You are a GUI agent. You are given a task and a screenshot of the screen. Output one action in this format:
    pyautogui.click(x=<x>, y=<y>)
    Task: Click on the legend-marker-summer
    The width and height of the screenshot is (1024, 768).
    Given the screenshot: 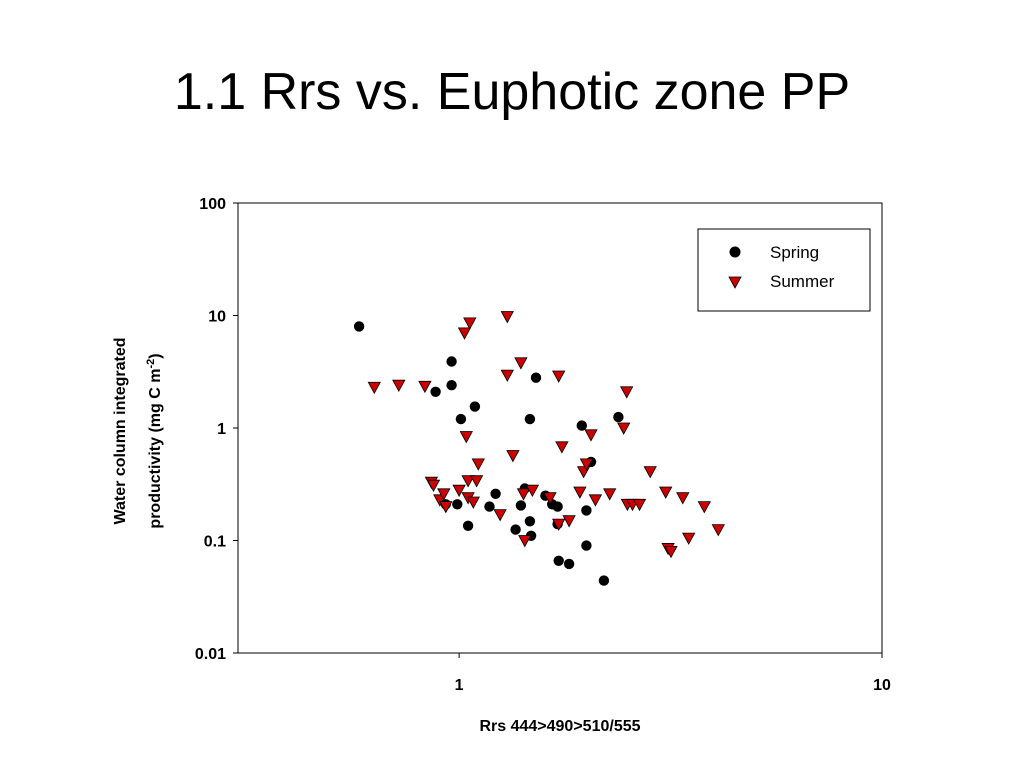 What is the action you would take?
    pyautogui.click(x=735, y=282)
    